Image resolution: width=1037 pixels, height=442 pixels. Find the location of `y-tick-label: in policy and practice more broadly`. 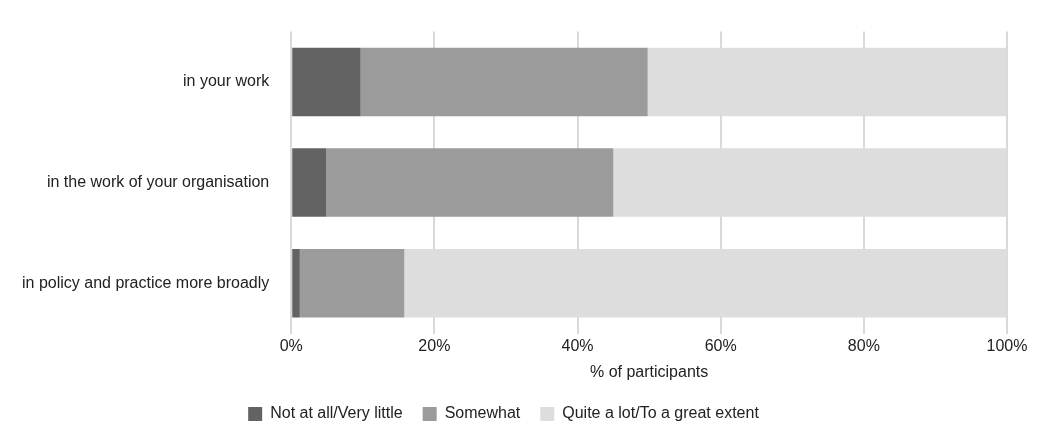

y-tick-label: in policy and practice more broadly is located at coordinates (146, 282).